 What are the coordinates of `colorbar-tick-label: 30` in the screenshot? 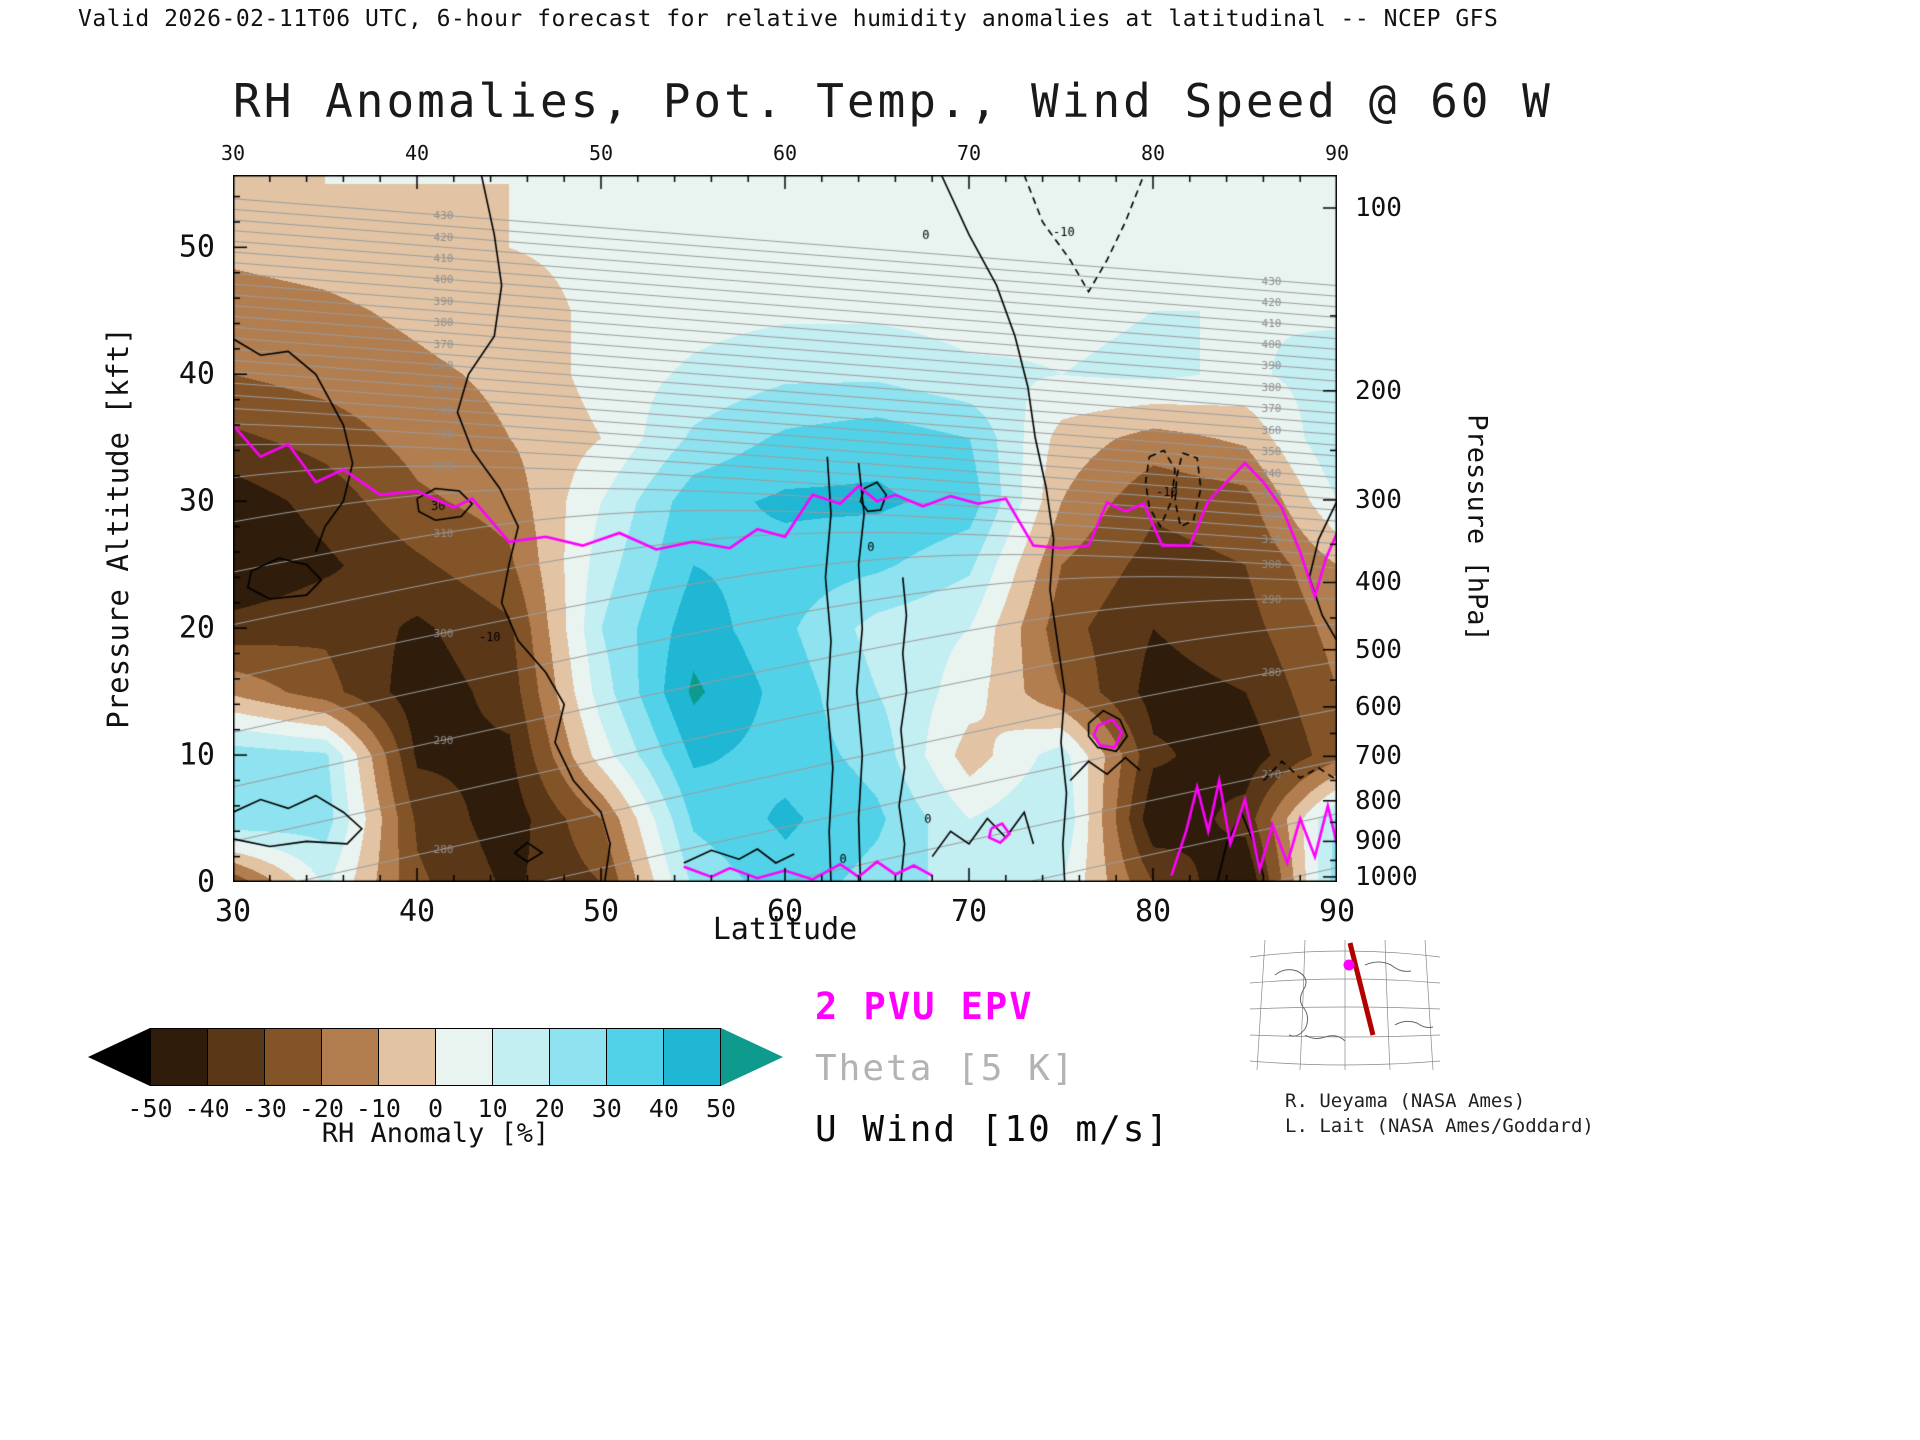 It's located at (606, 1108).